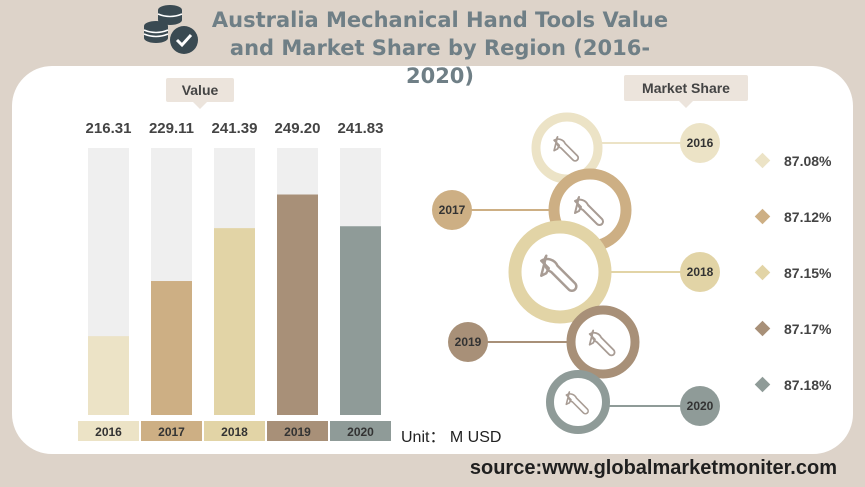 The image size is (865, 487). What do you see at coordinates (234, 321) in the screenshot?
I see `bar-2018` at bounding box center [234, 321].